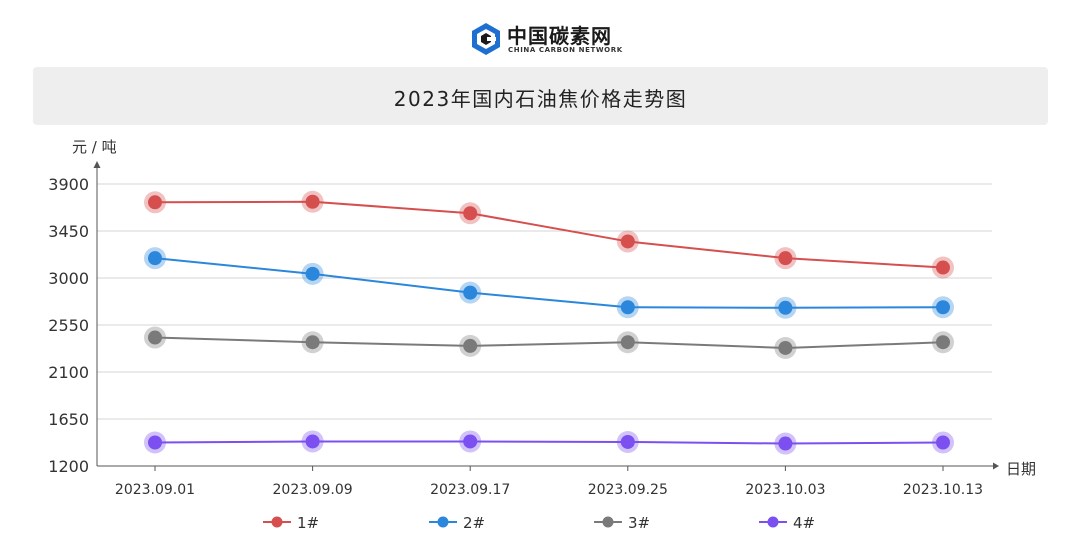 This screenshot has height=552, width=1080. I want to click on chart-title-bar: 2023年国内石油焦价格走势图, so click(540, 96).